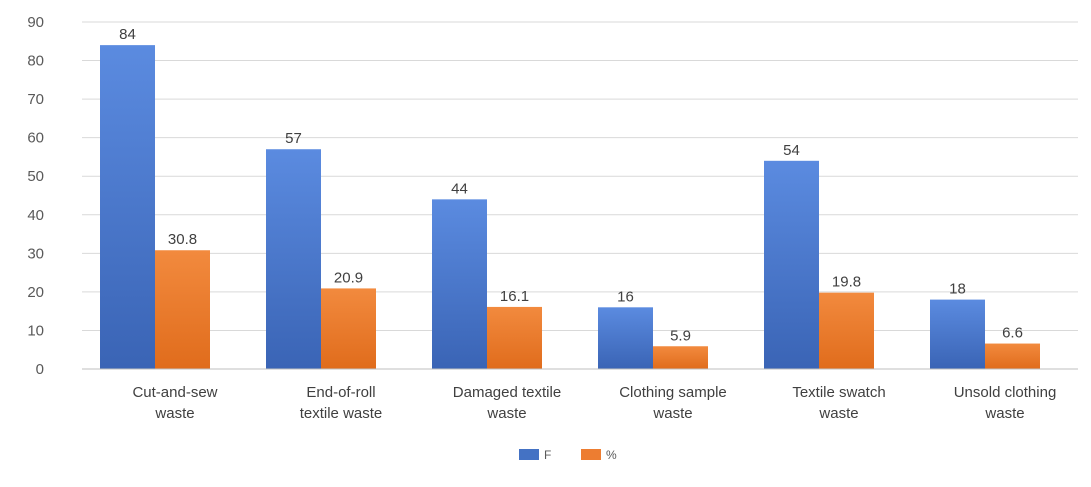  I want to click on legend: F%, so click(568, 455).